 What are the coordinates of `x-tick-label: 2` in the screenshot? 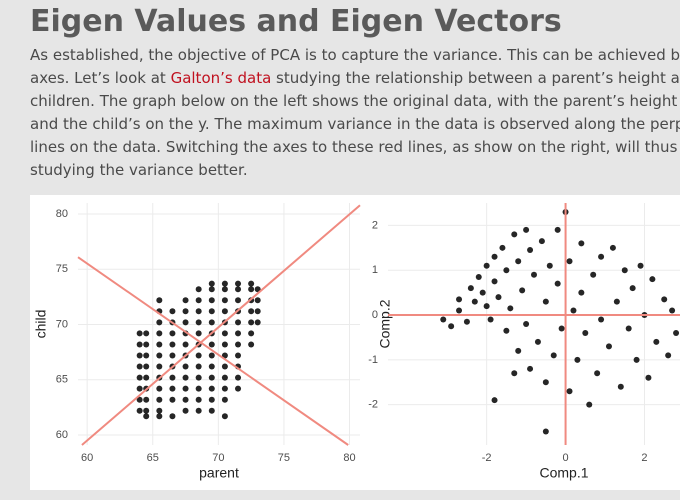 It's located at (644, 458).